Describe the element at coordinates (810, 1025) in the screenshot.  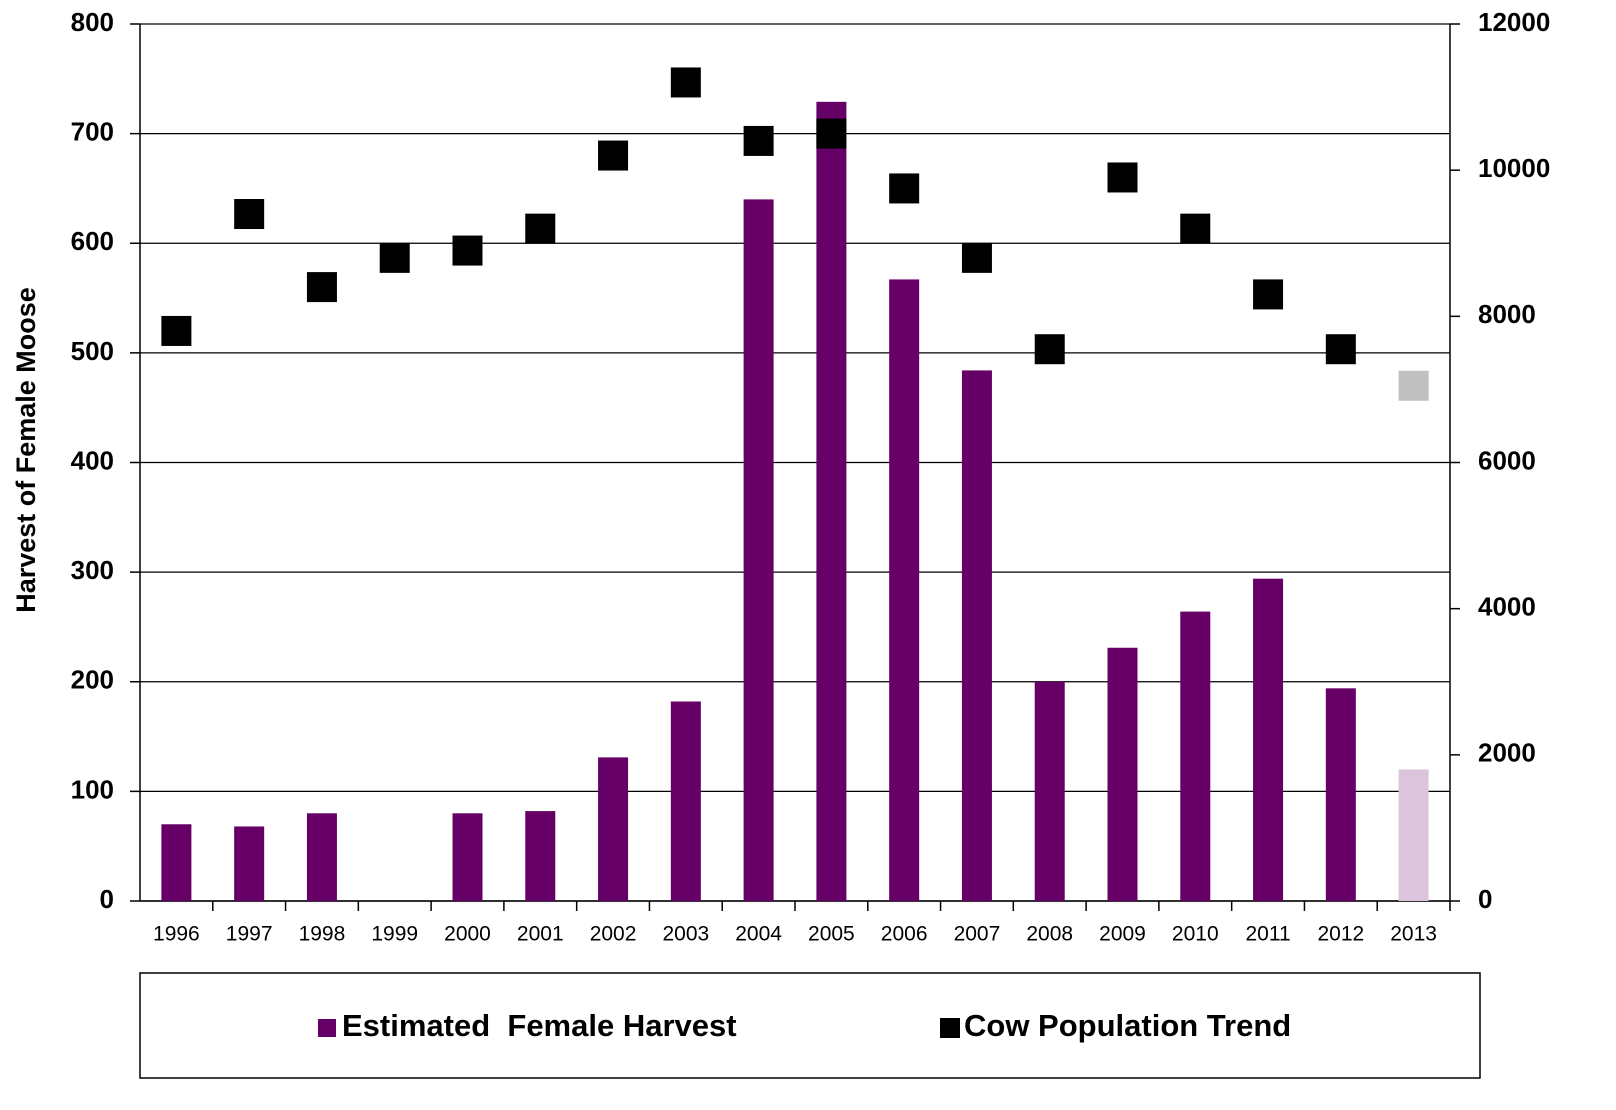
I see `legend-box` at that location.